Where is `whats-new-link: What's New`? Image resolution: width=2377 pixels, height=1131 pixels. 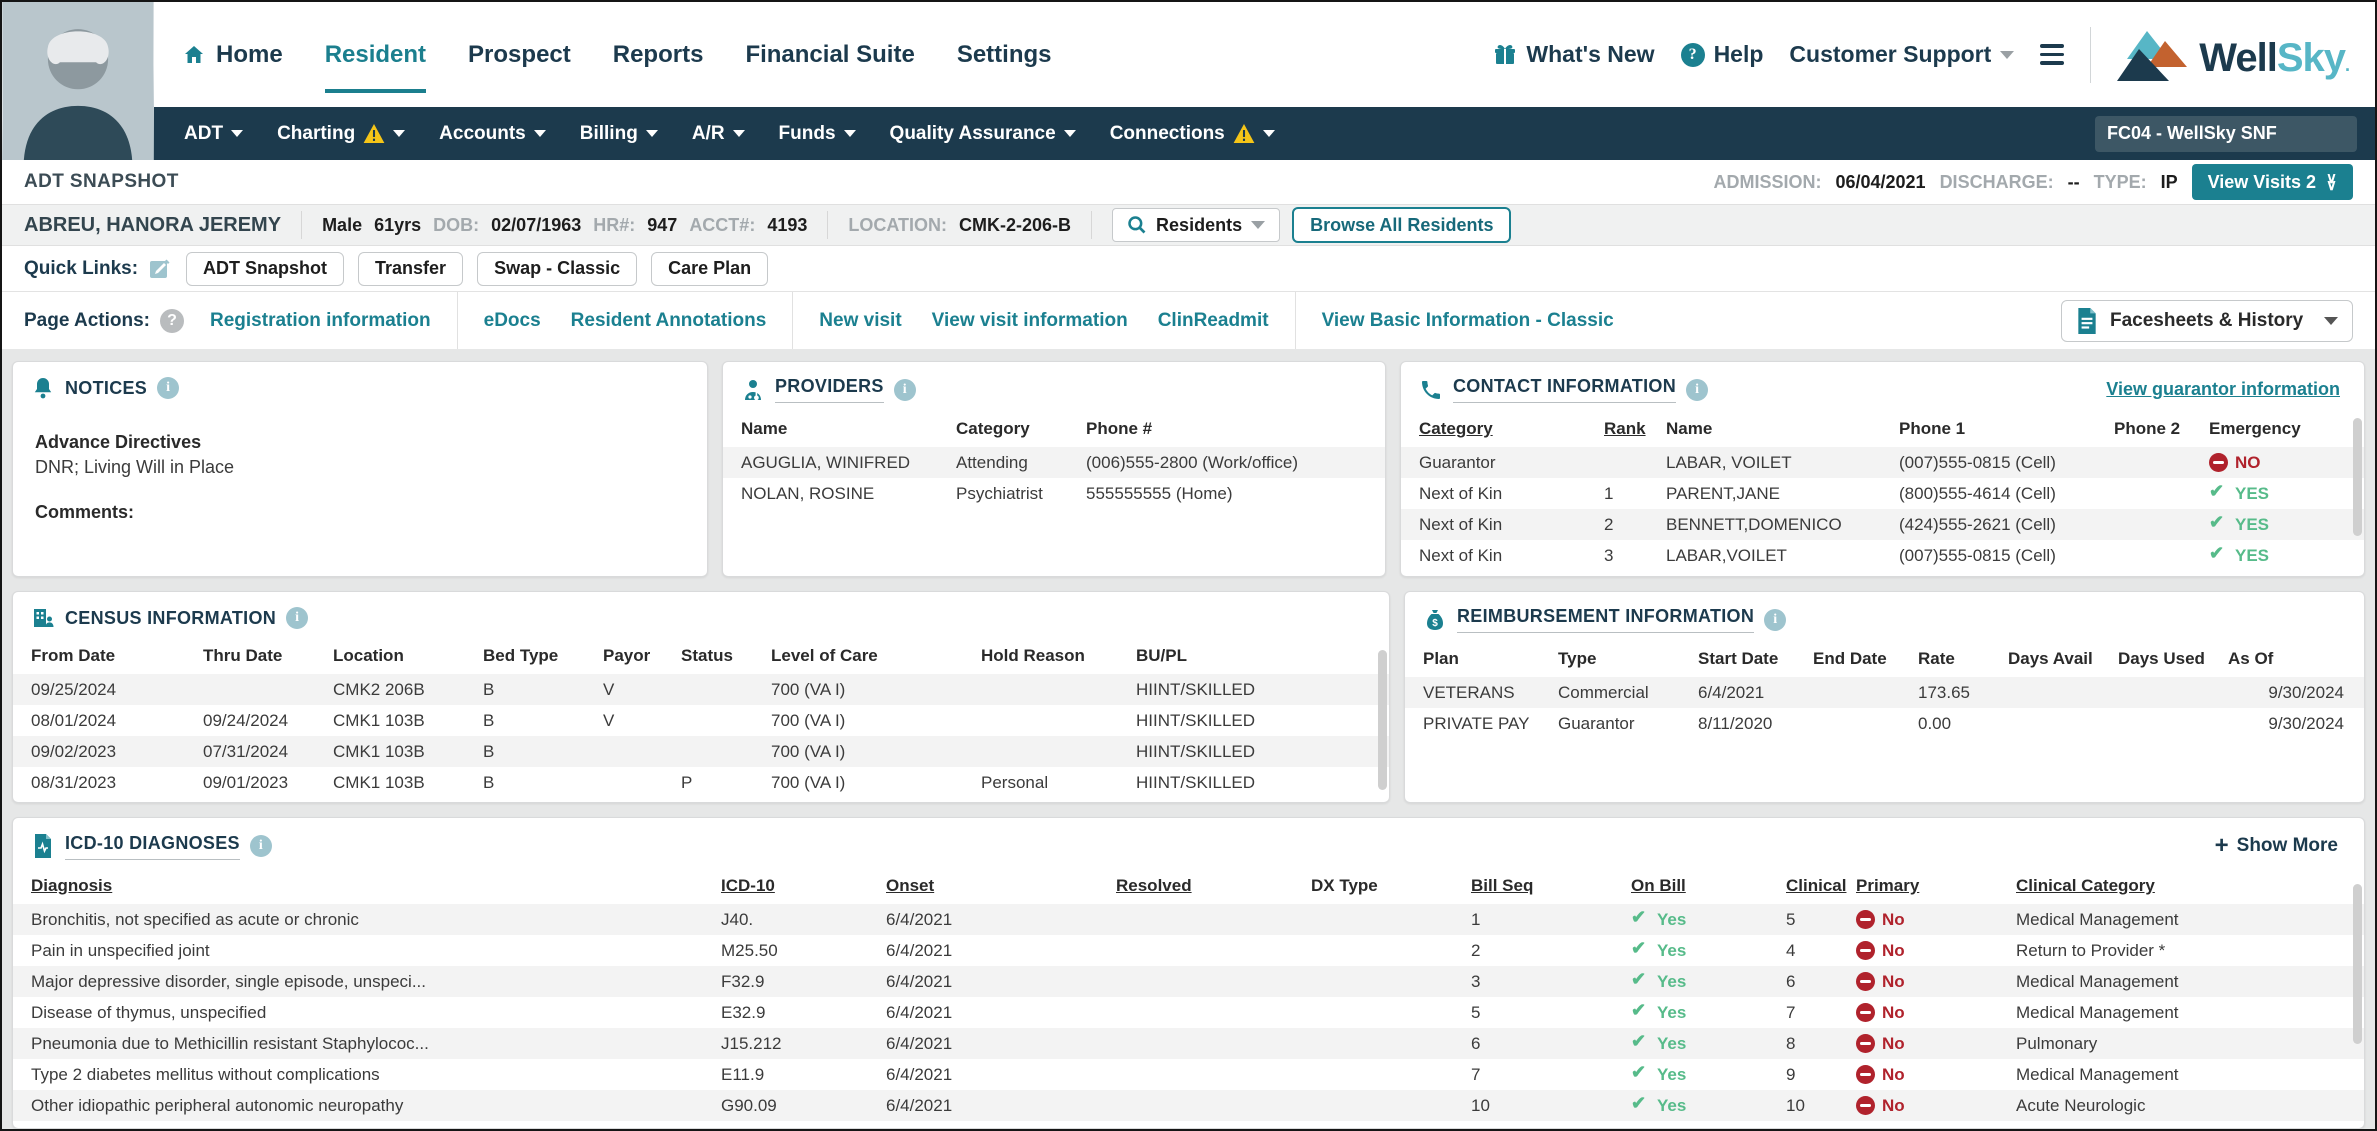
whats-new-link: What's New is located at coordinates (1574, 54).